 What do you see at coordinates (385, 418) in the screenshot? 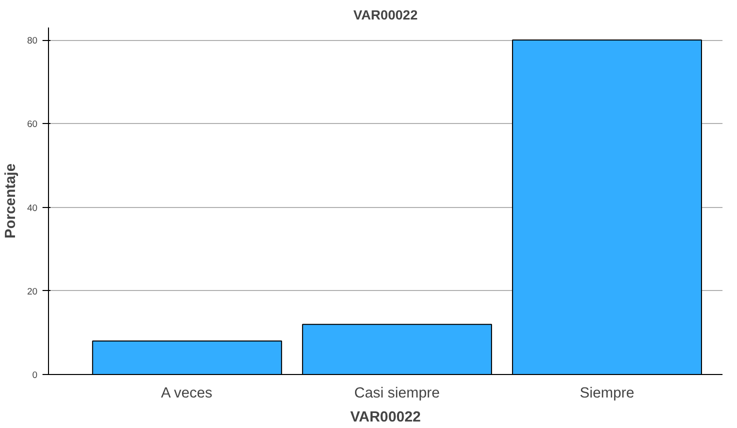
I see `x-axis-title: VAR00022` at bounding box center [385, 418].